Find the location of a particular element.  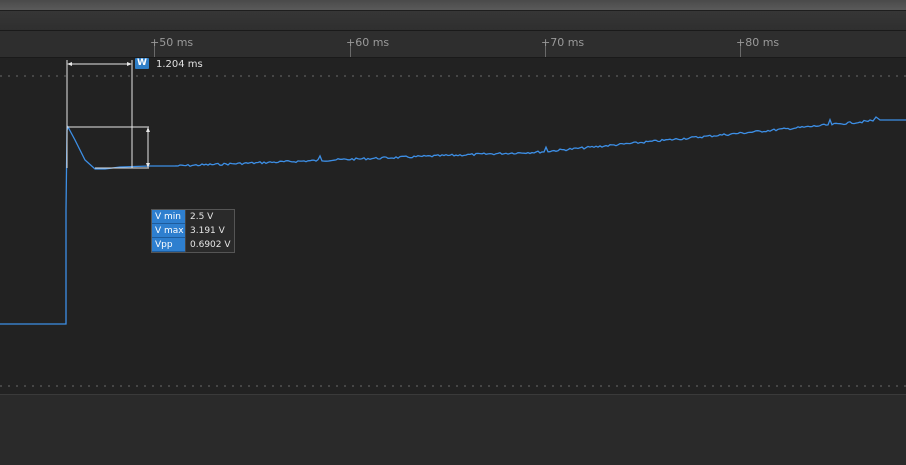

measurement-row-vpp: Vpp 0.6902 V is located at coordinates (193, 245).